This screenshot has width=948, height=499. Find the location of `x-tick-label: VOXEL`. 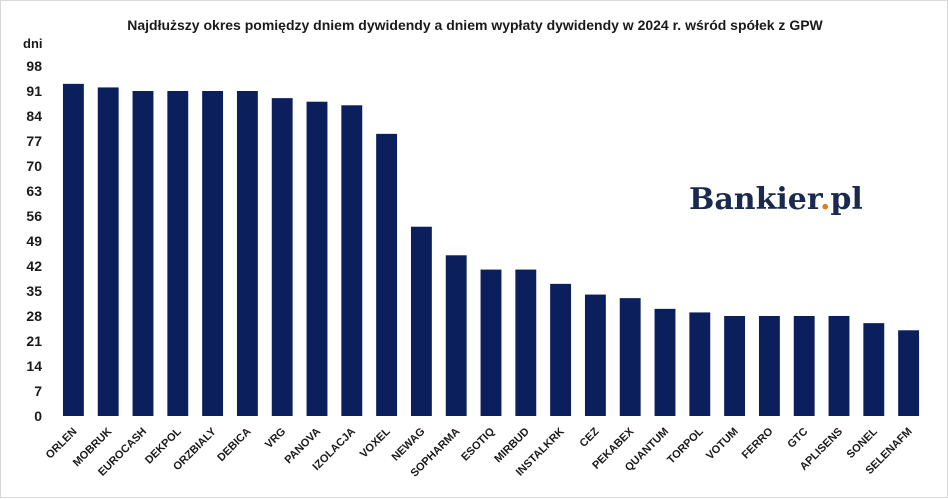

x-tick-label: VOXEL is located at coordinates (375, 442).